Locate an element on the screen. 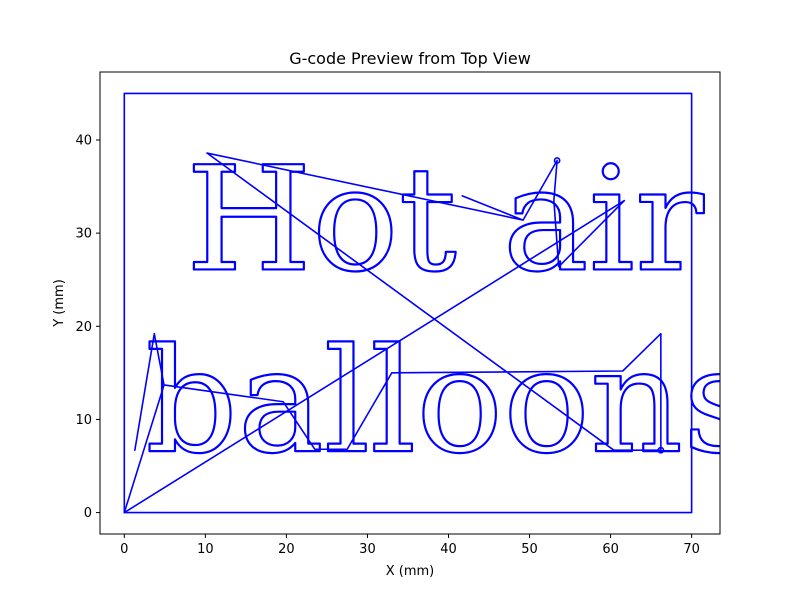 This screenshot has width=800, height=600. y-tick-label: 30 is located at coordinates (83, 234).